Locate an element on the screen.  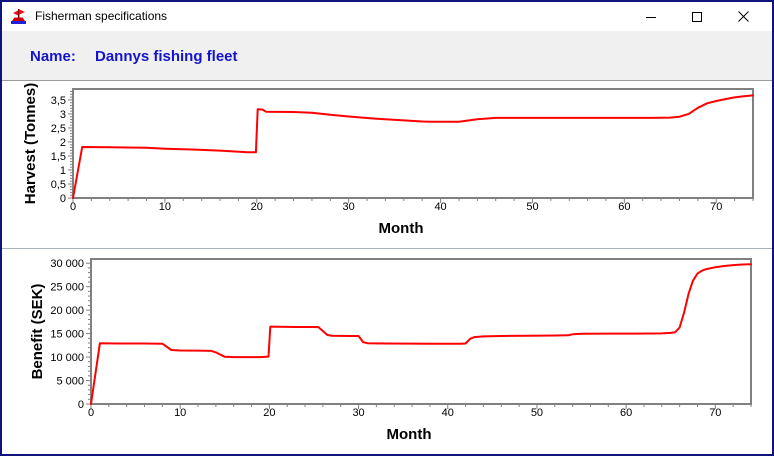
close-icon is located at coordinates (743, 16).